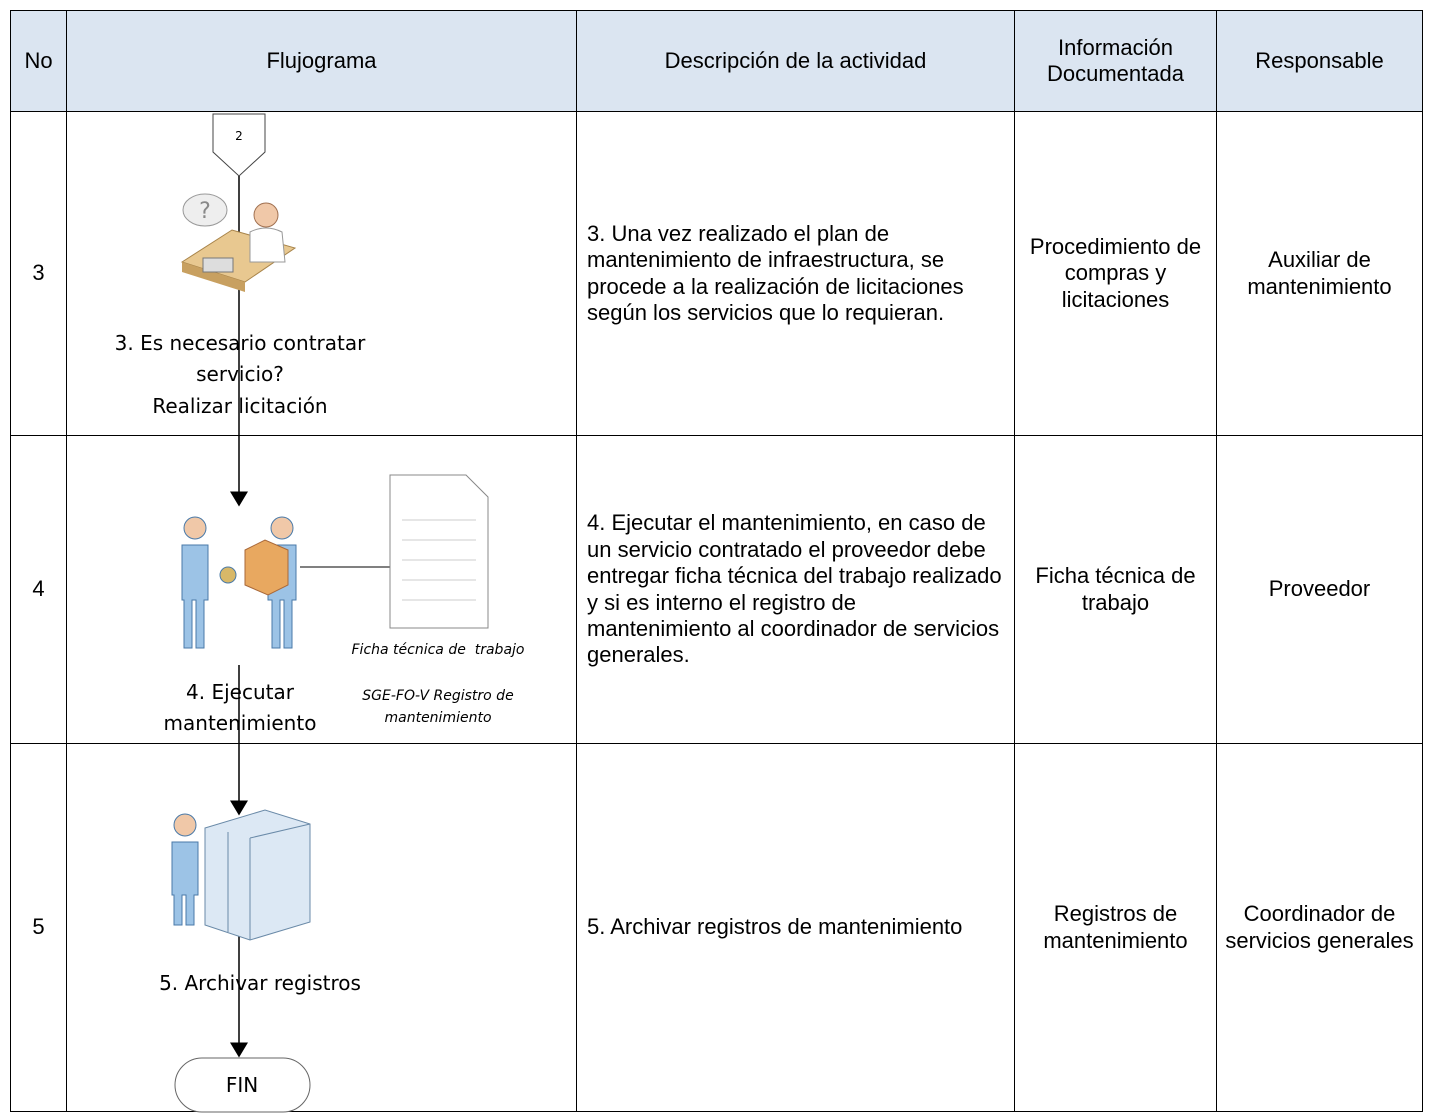 Image resolution: width=1430 pixels, height=1114 pixels. Describe the element at coordinates (438, 650) in the screenshot. I see `flow-text: Ficha técnica de trabajo` at that location.